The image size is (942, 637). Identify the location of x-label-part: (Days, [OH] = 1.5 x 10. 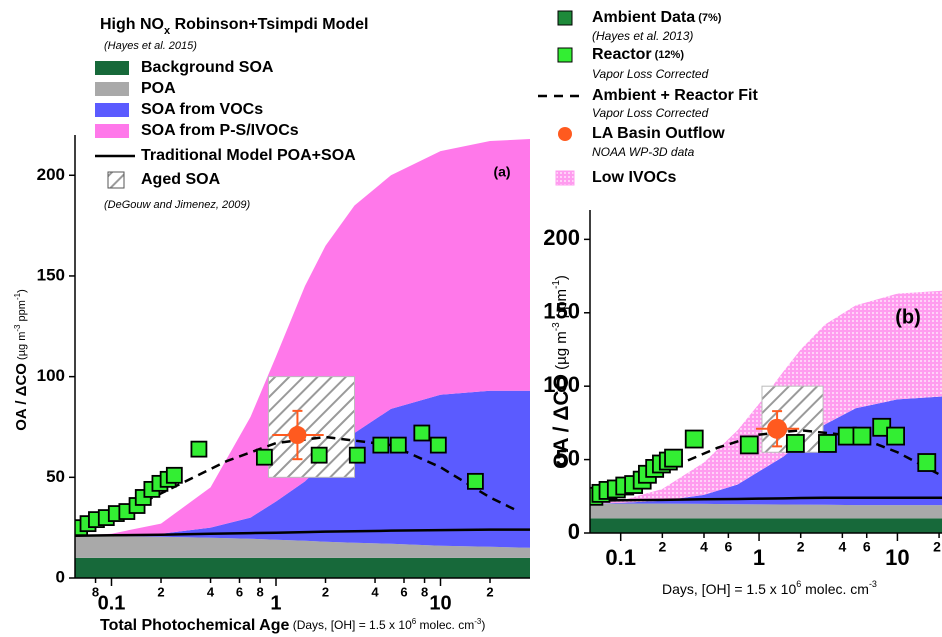
(350, 625).